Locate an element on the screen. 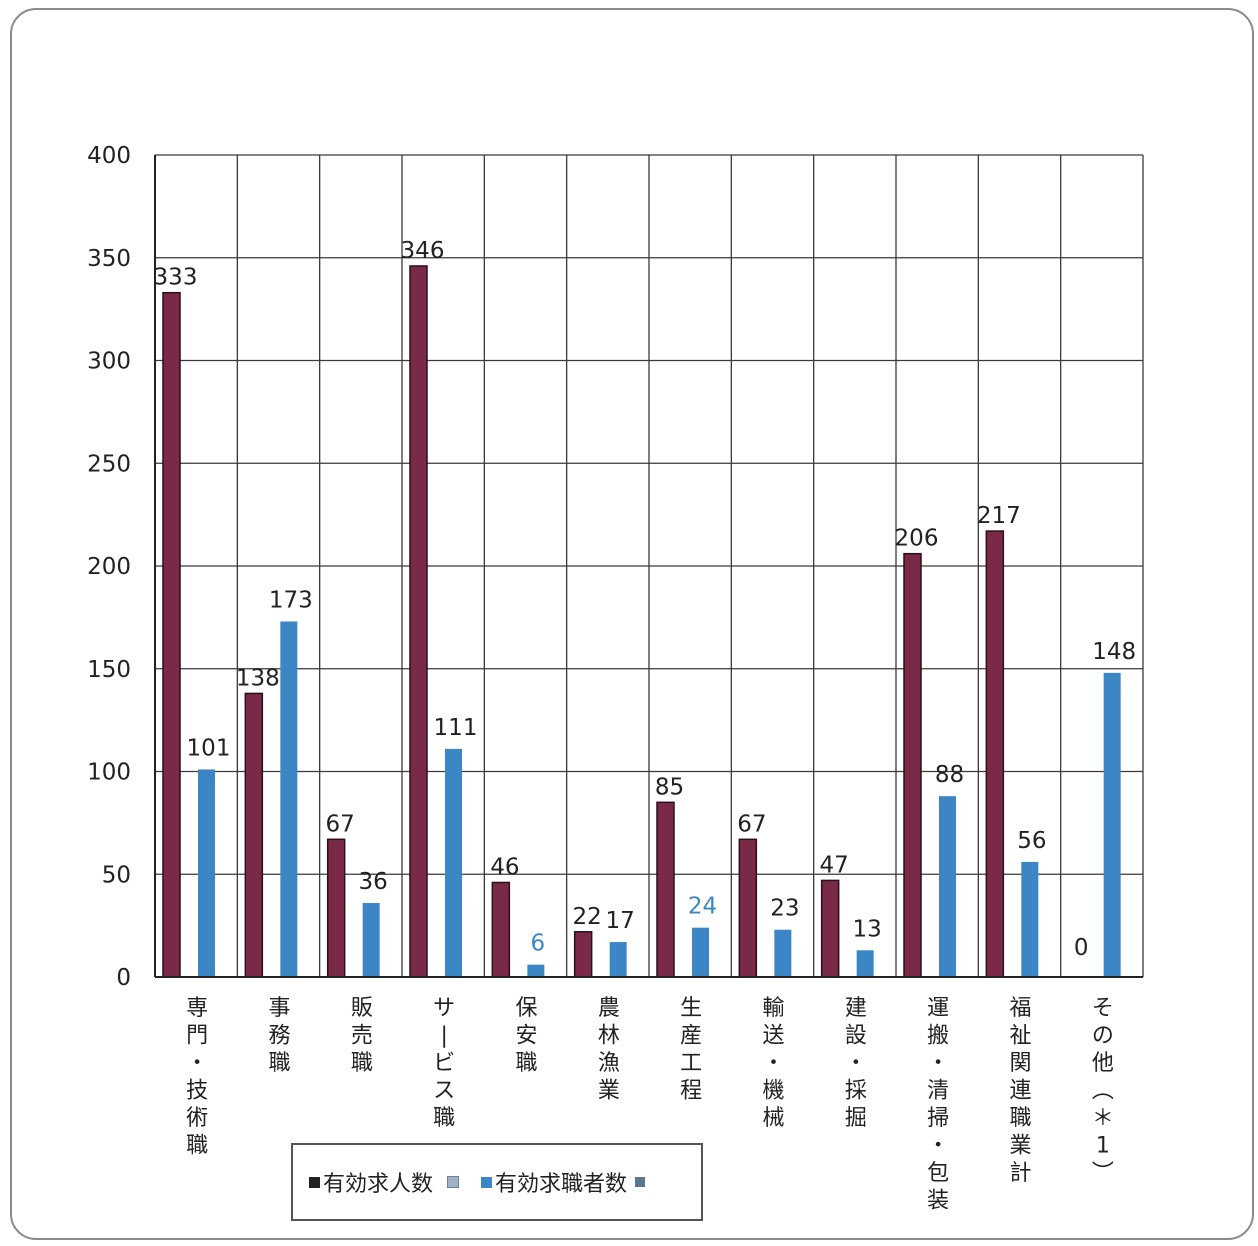  data-label-openings: 138 is located at coordinates (258, 678).